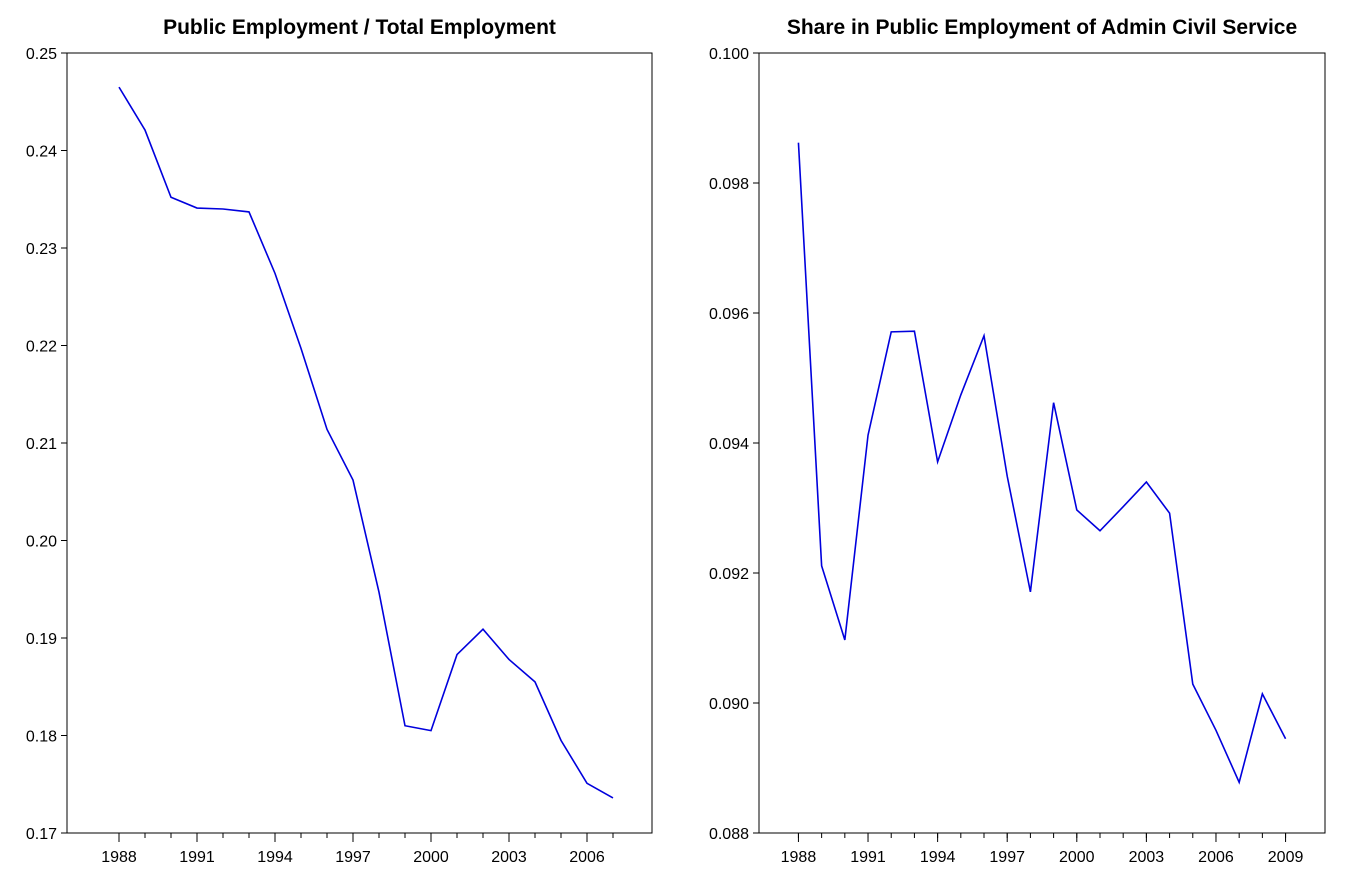 Image resolution: width=1363 pixels, height=877 pixels. What do you see at coordinates (41, 639) in the screenshot?
I see `y-tick-label: 0.19` at bounding box center [41, 639].